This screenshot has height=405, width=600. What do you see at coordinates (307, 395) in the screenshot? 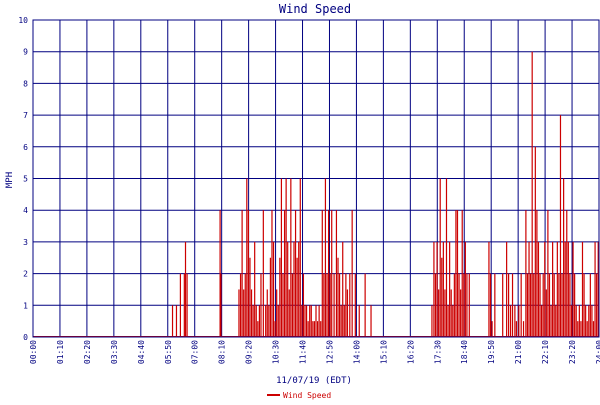
I see `legend-label: Wind Speed` at bounding box center [307, 395].